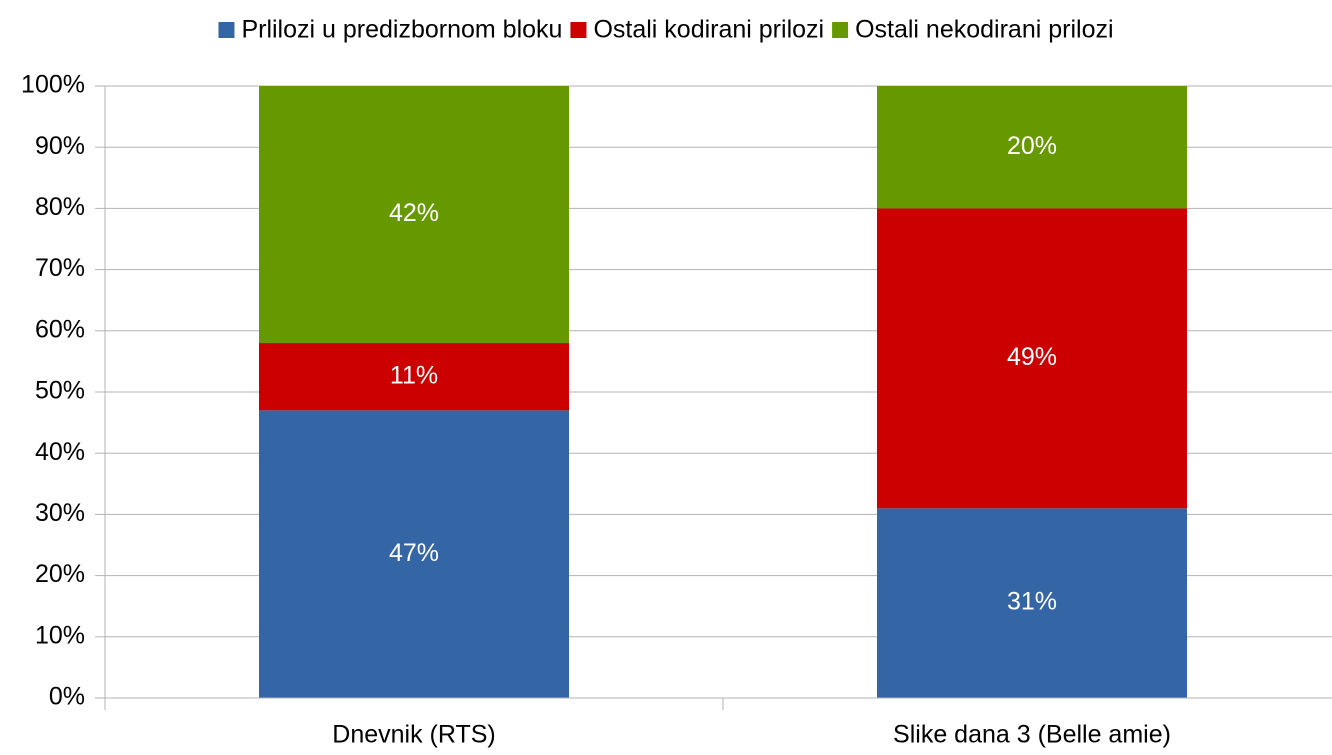 This screenshot has height=755, width=1332. I want to click on value-label: 42%, so click(414, 213).